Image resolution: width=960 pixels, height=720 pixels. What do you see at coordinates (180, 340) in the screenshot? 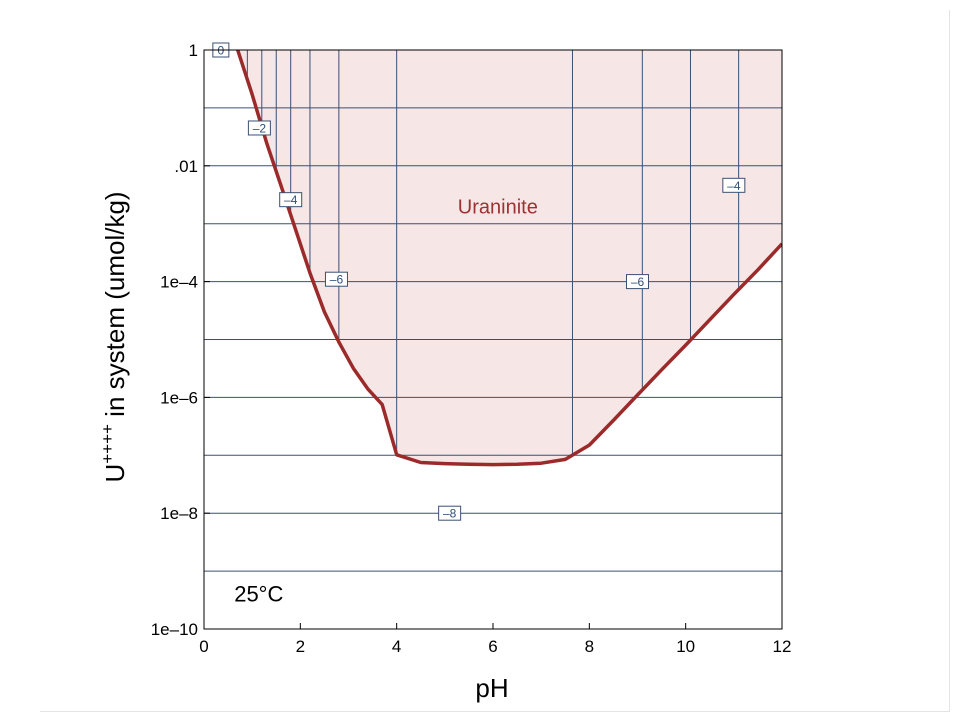
I see `y-axis-ticks: 1 .01 1e–4 1e–6 1e–8 1e–10` at bounding box center [180, 340].